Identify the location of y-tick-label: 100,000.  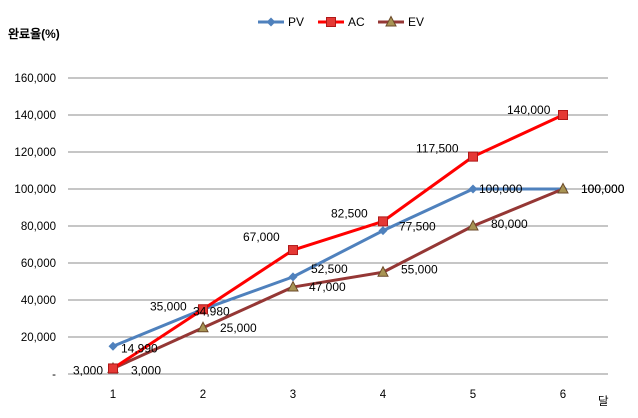
(35, 190).